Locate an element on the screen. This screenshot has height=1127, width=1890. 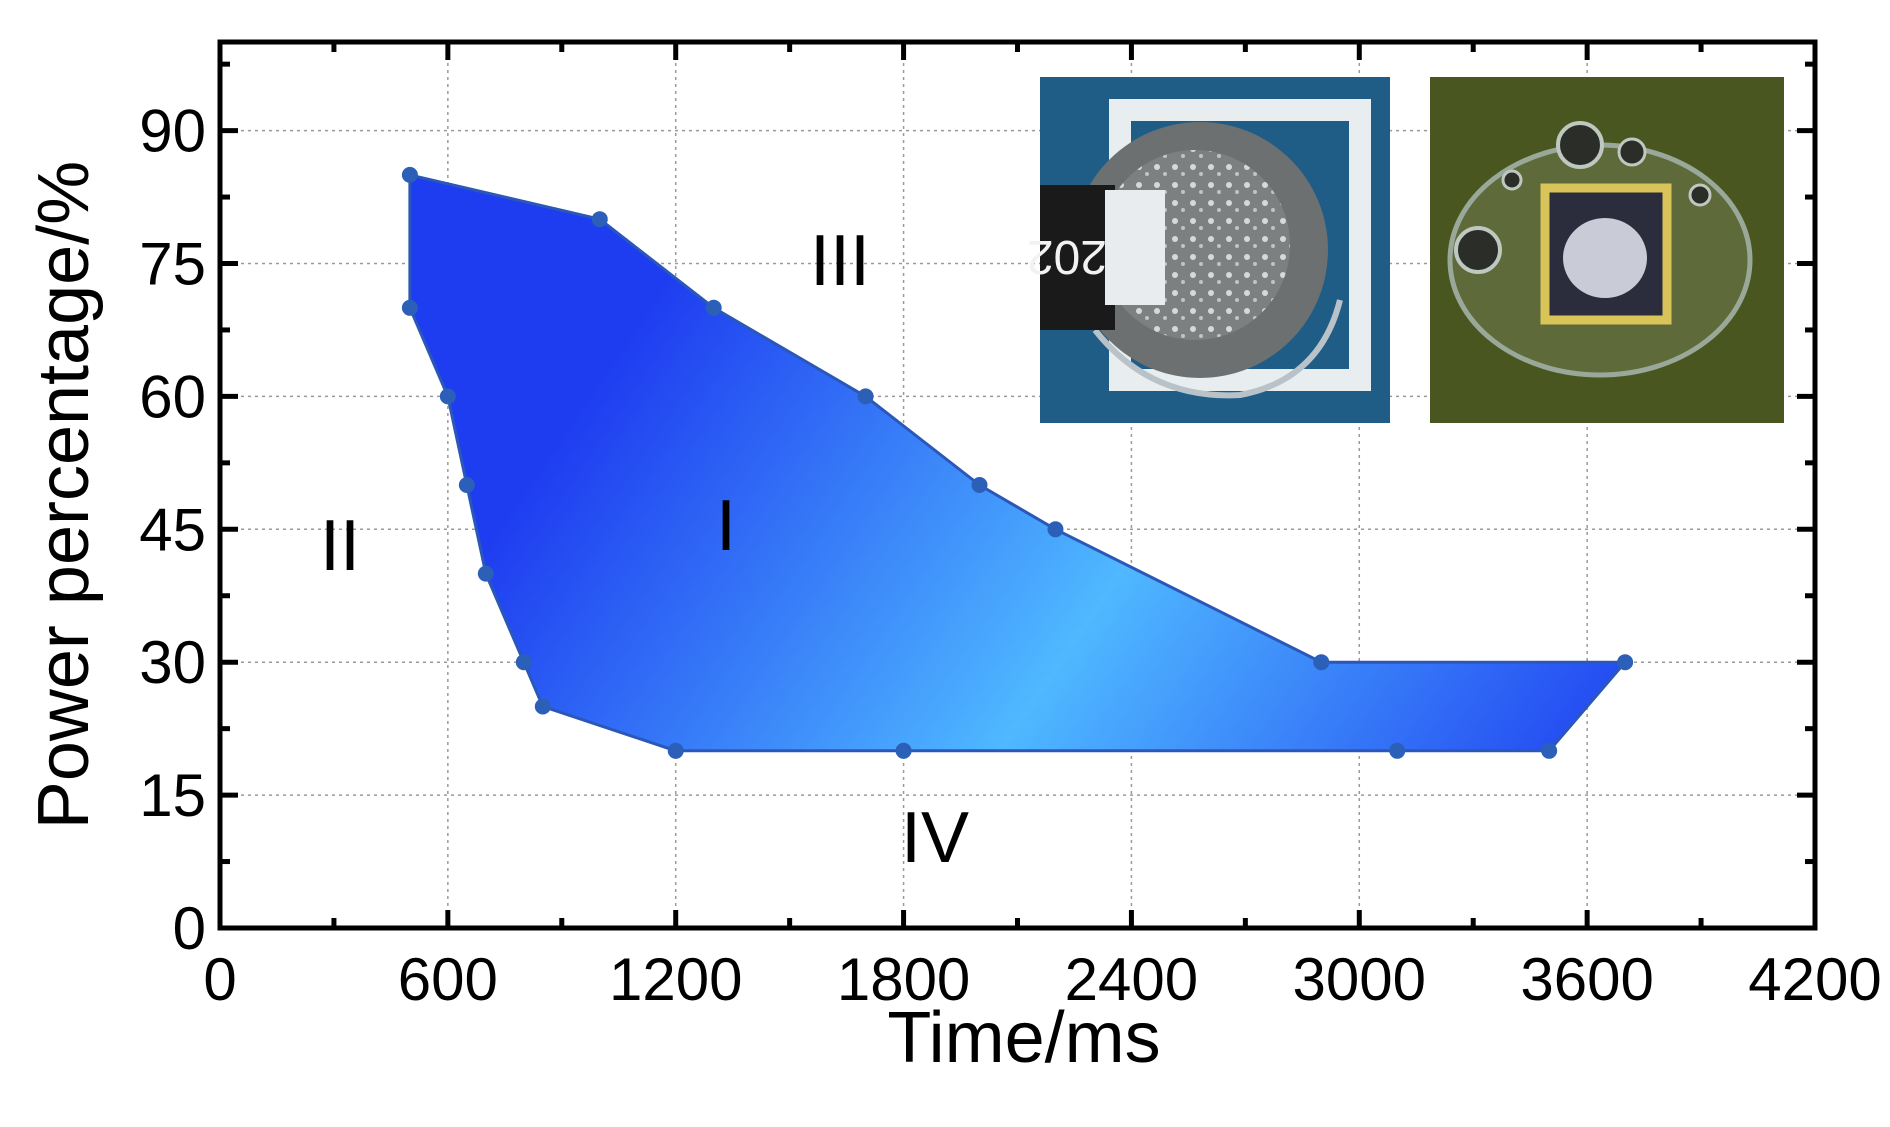
region-label-III: III is located at coordinates (840, 261).